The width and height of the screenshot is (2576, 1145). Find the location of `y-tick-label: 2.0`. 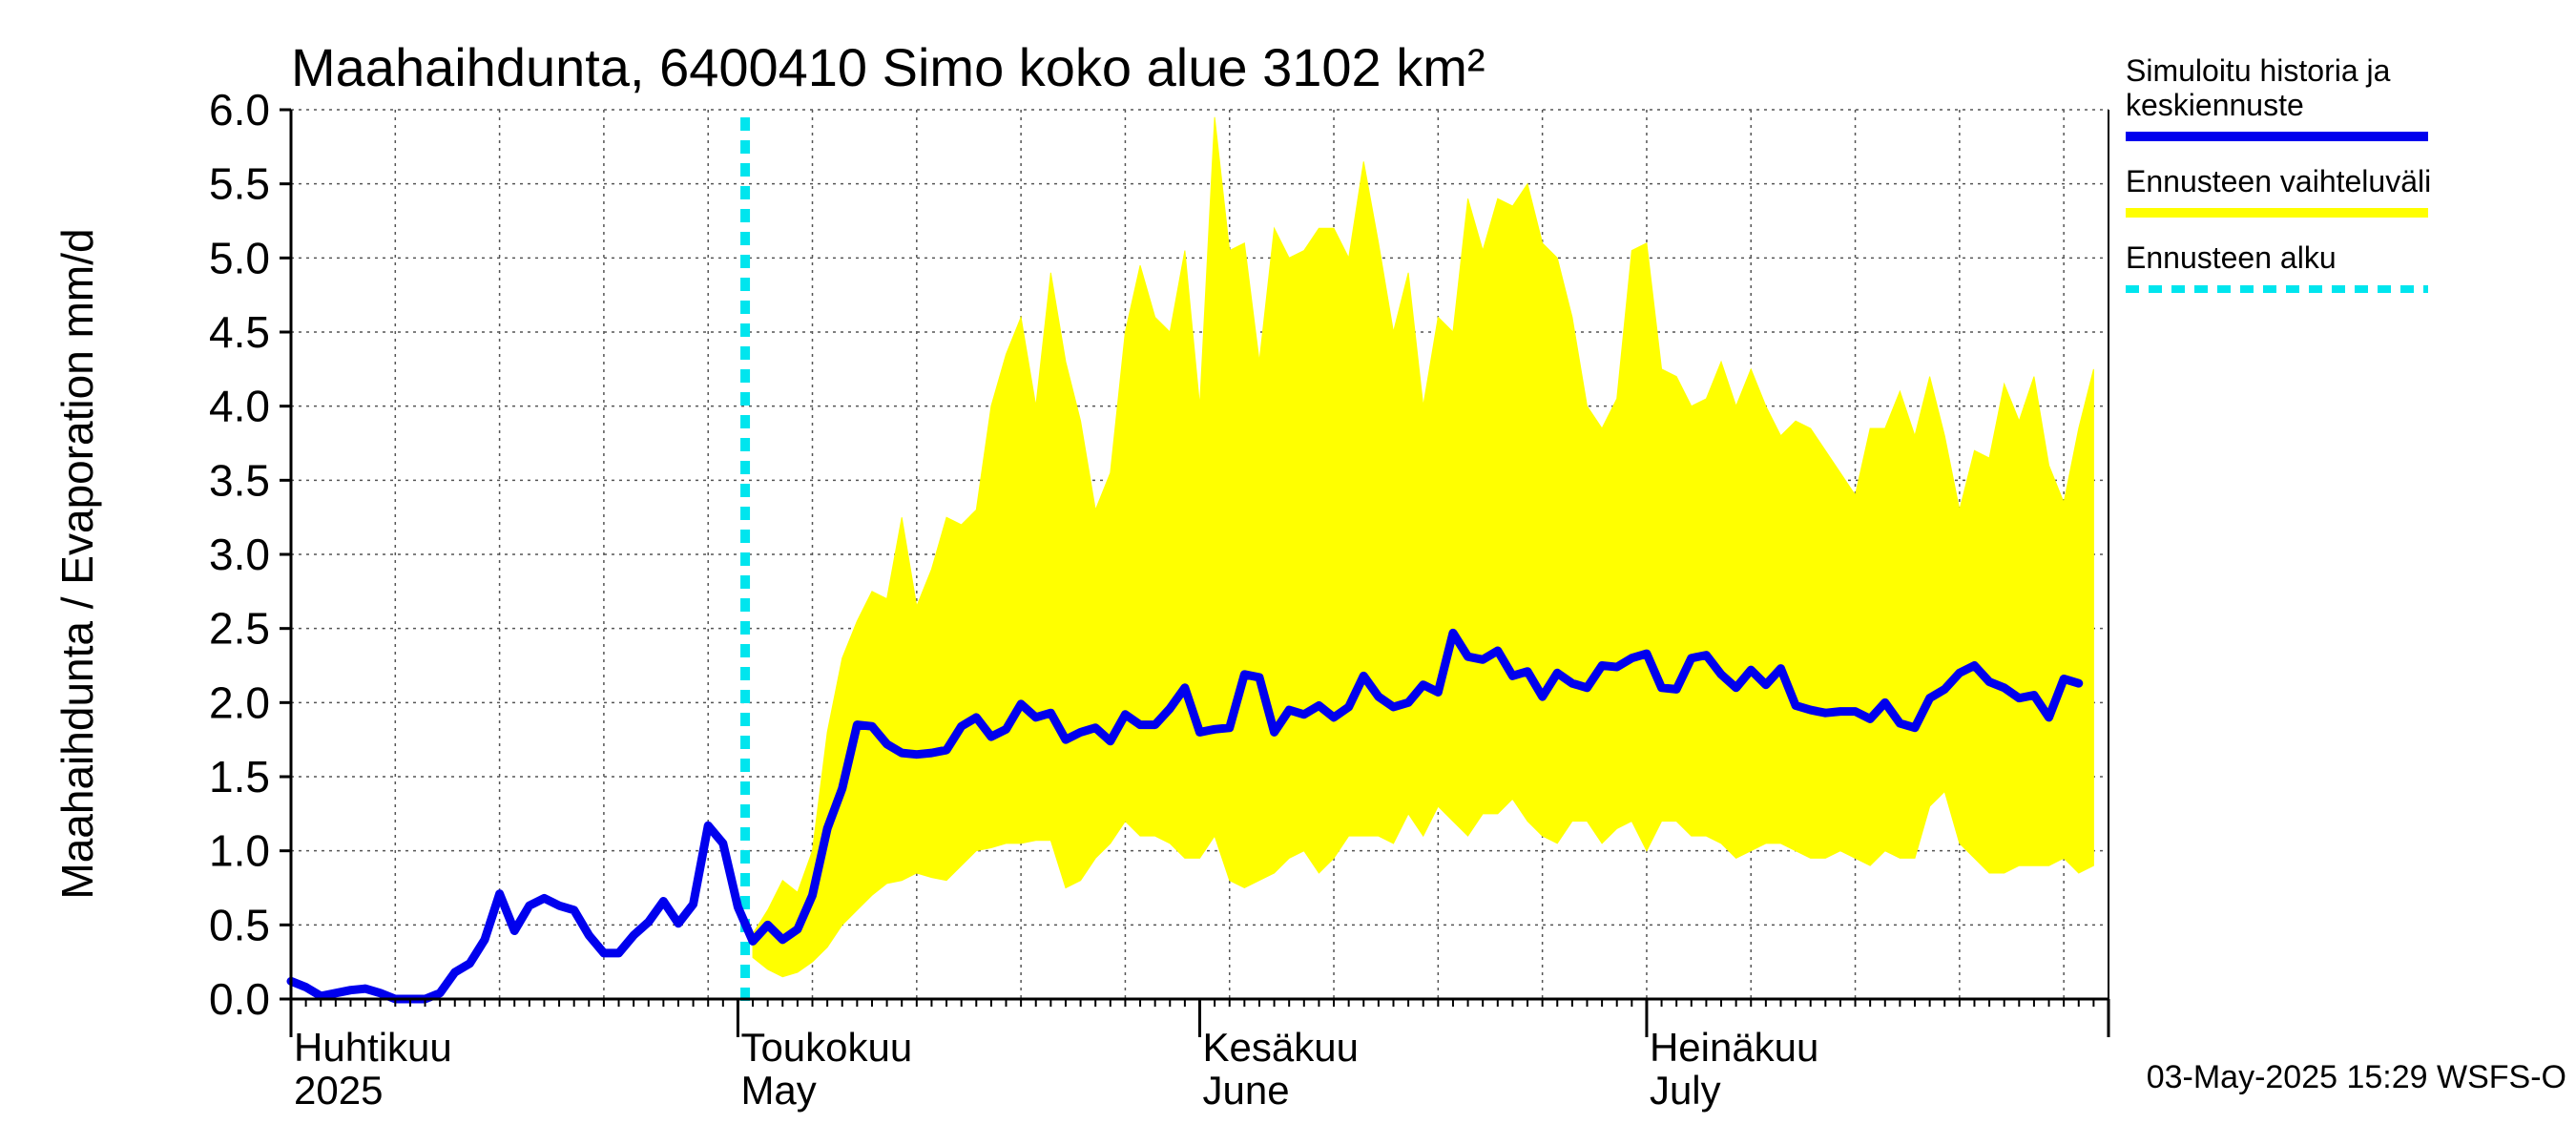

y-tick-label: 2.0 is located at coordinates (239, 702).